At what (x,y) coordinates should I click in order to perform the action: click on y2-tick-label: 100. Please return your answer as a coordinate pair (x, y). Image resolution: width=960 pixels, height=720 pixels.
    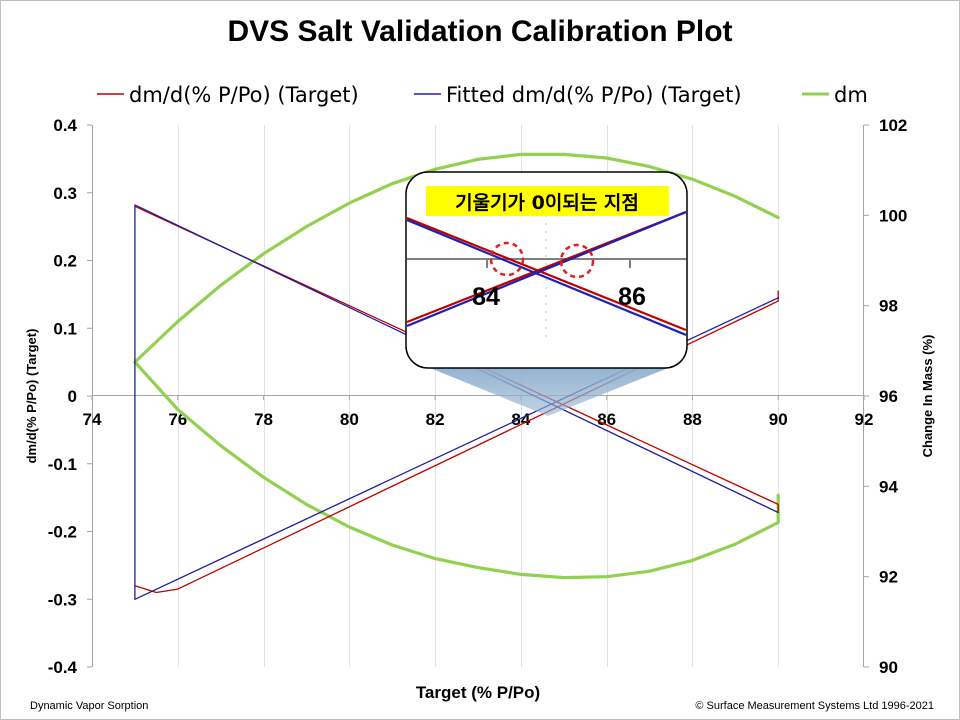
    Looking at the image, I should click on (893, 215).